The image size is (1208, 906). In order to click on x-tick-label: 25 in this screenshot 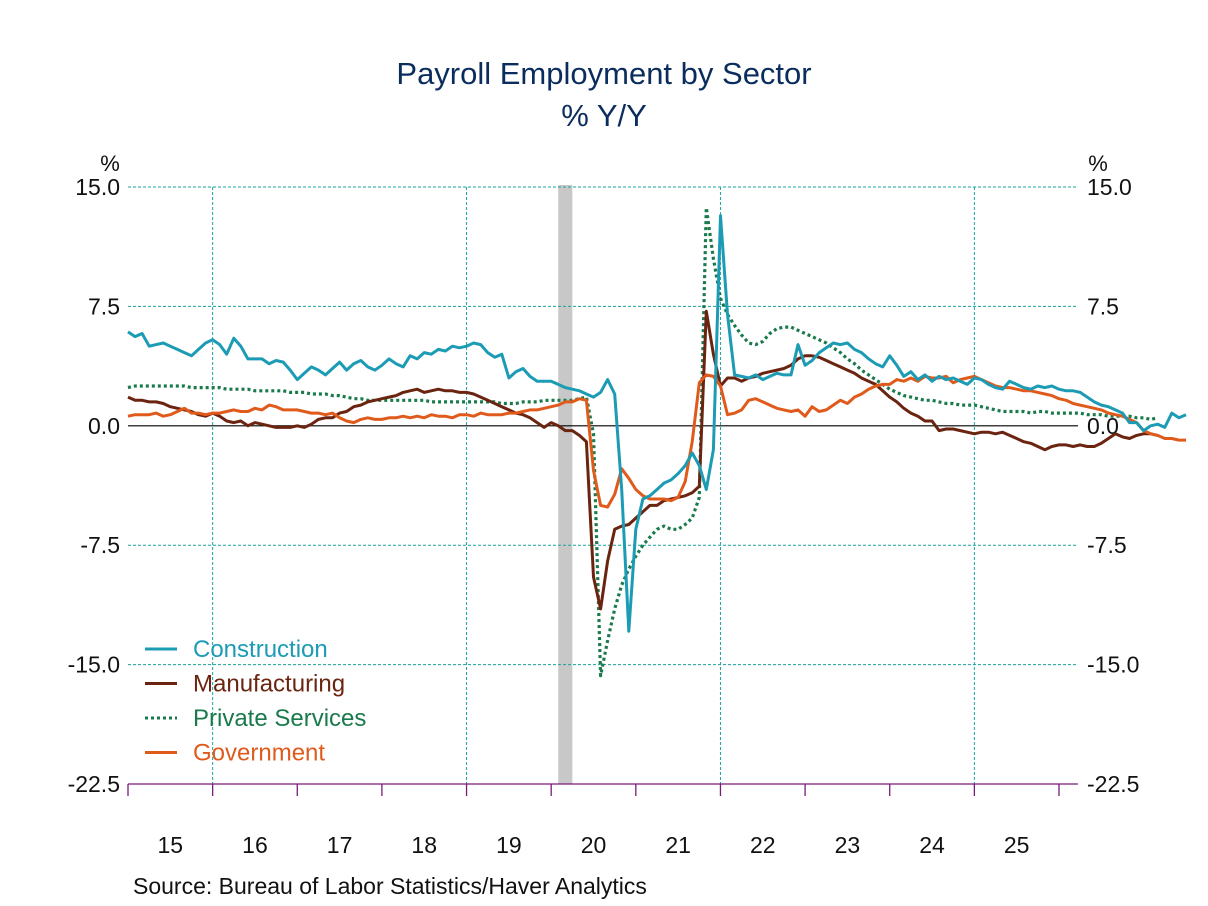, I will do `click(1017, 845)`.